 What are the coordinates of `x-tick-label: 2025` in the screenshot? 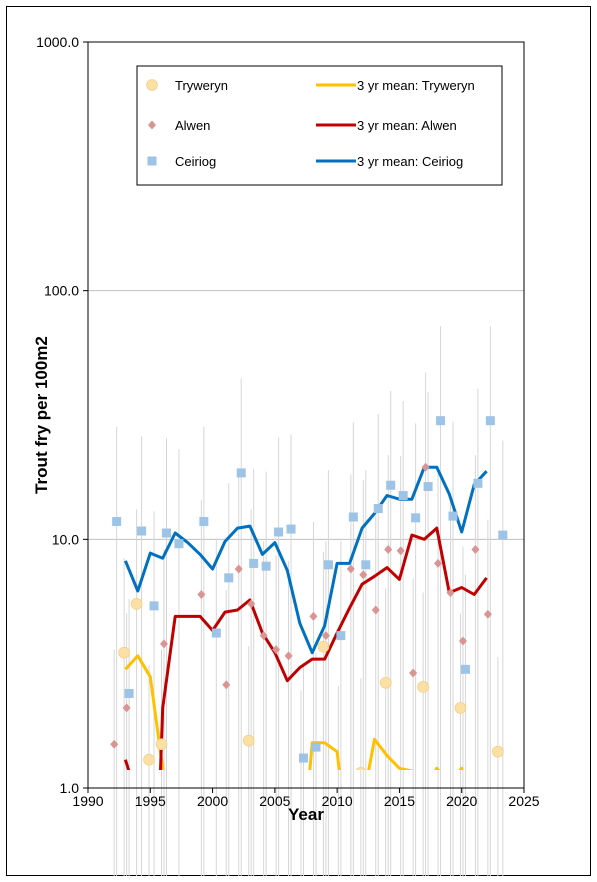 It's located at (523, 801).